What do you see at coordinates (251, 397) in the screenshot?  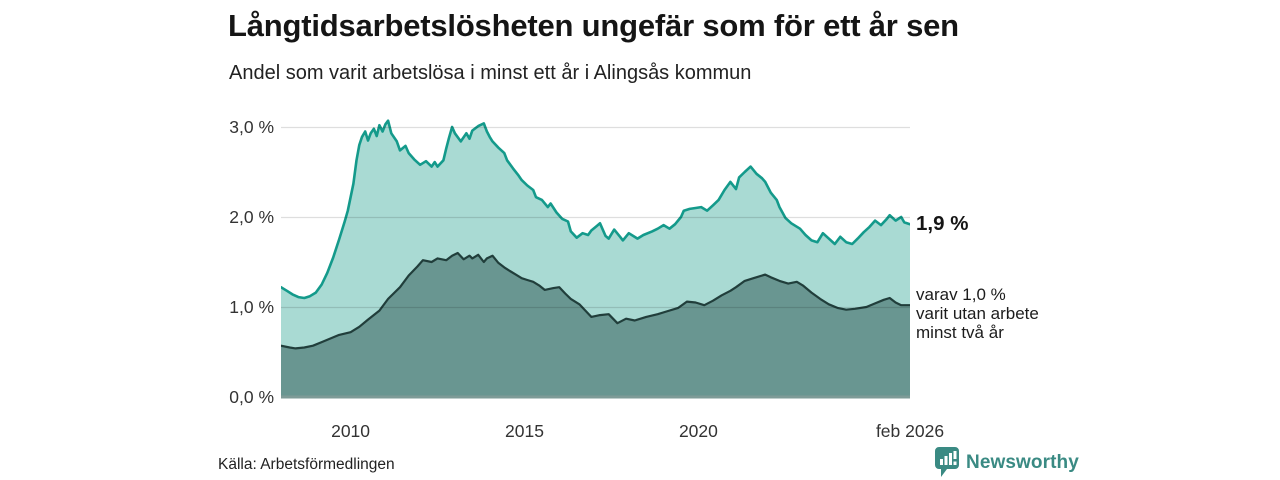 I see `y-tick-0: 0,0 %` at bounding box center [251, 397].